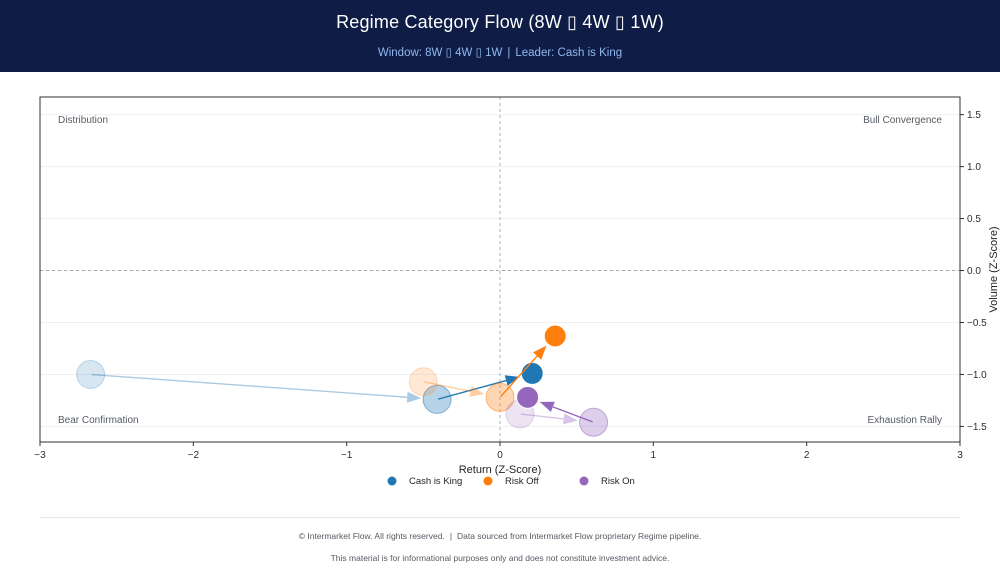 Image resolution: width=1000 pixels, height=571 pixels. What do you see at coordinates (488, 481) in the screenshot?
I see `legend-marker-risk-off` at bounding box center [488, 481].